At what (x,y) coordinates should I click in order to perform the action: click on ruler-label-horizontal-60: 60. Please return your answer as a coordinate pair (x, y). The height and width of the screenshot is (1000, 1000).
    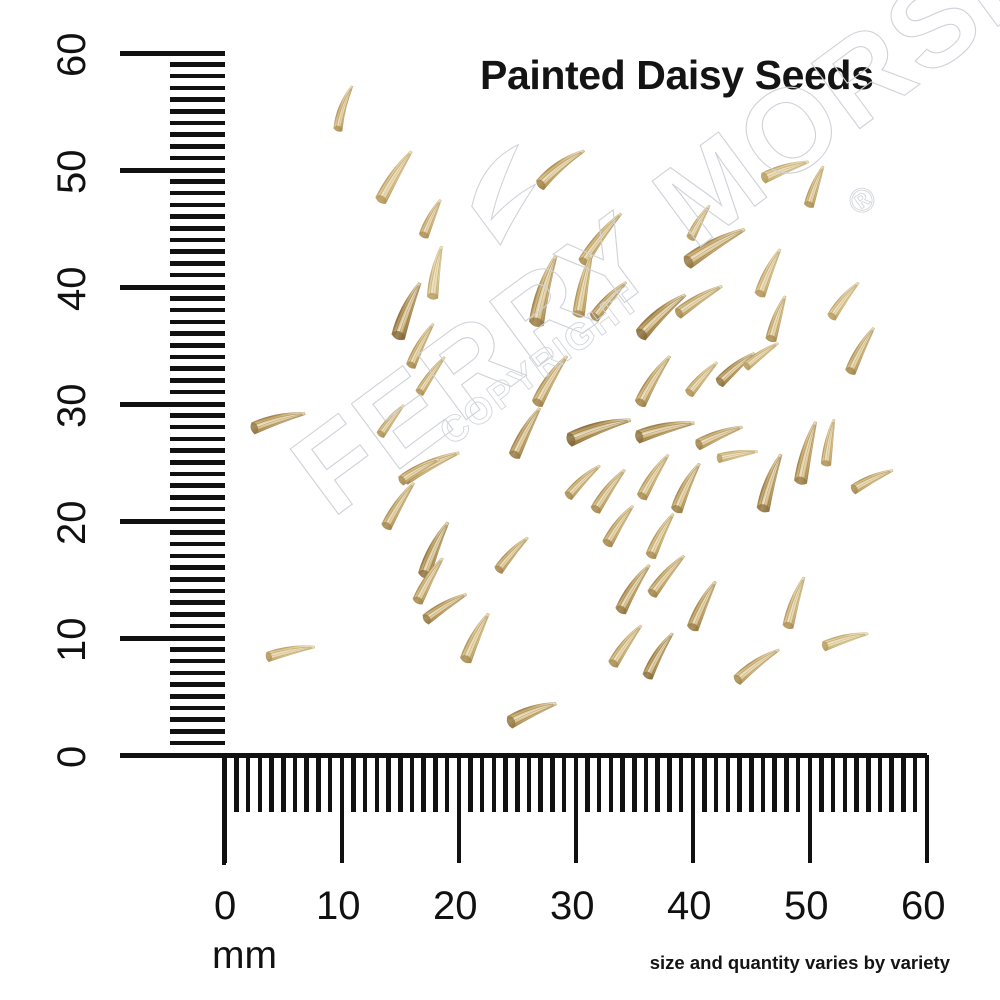
    Looking at the image, I should click on (923, 906).